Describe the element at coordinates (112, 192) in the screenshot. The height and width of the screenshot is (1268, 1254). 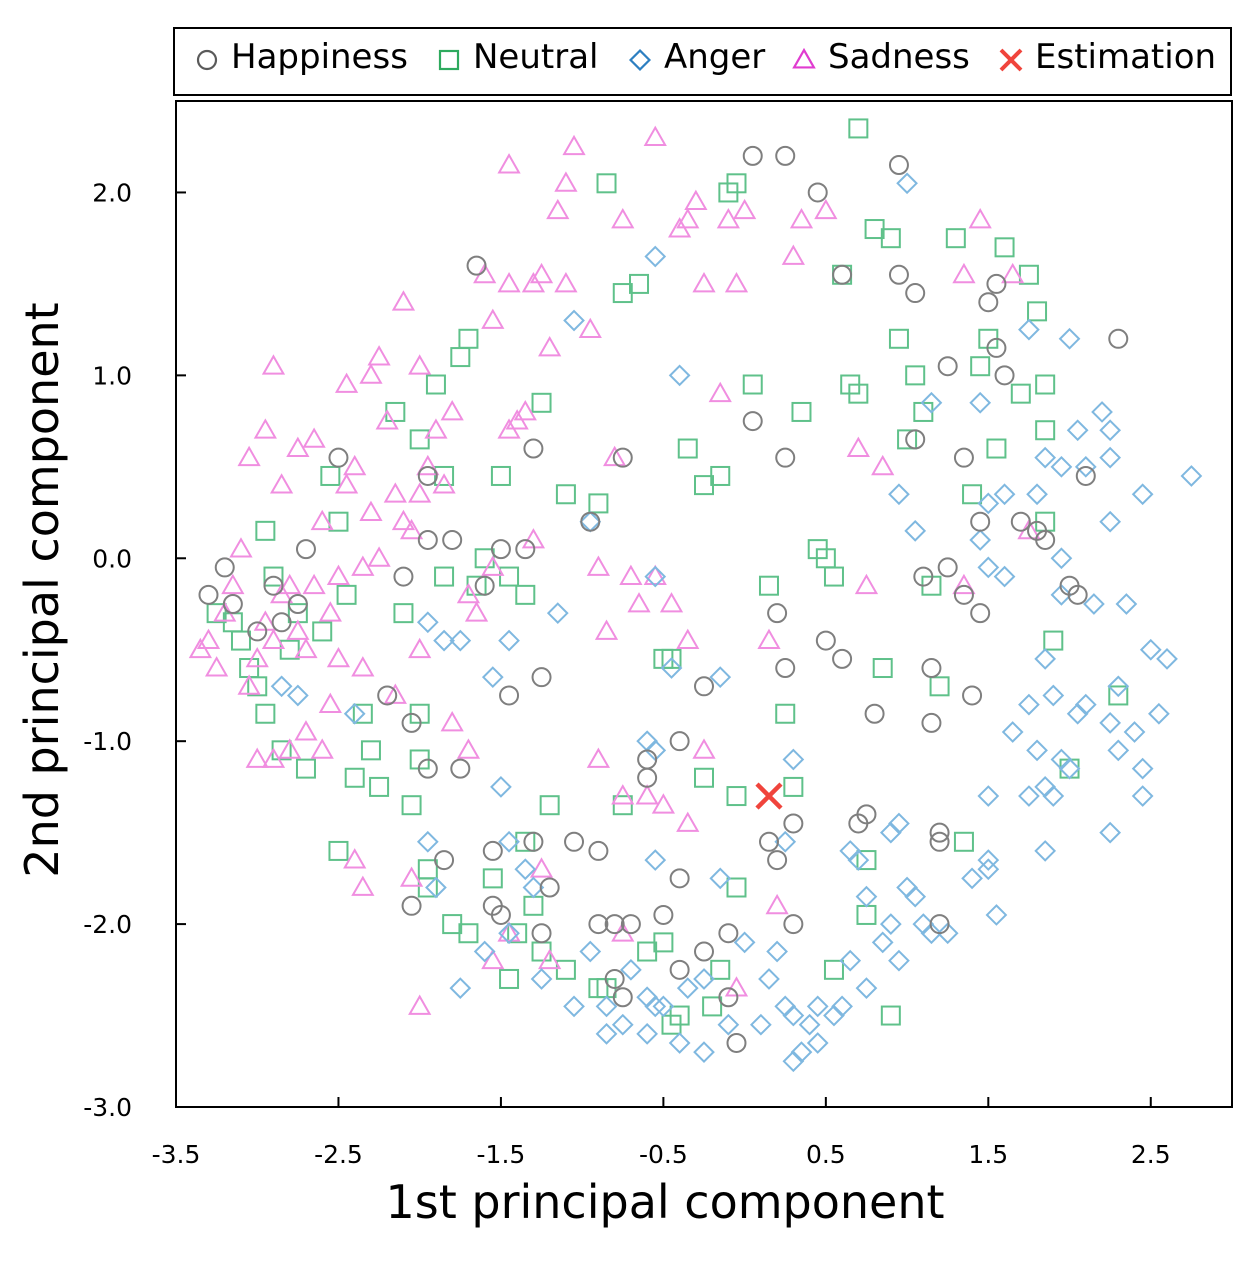
I see `y-tick-label: 2.0` at that location.